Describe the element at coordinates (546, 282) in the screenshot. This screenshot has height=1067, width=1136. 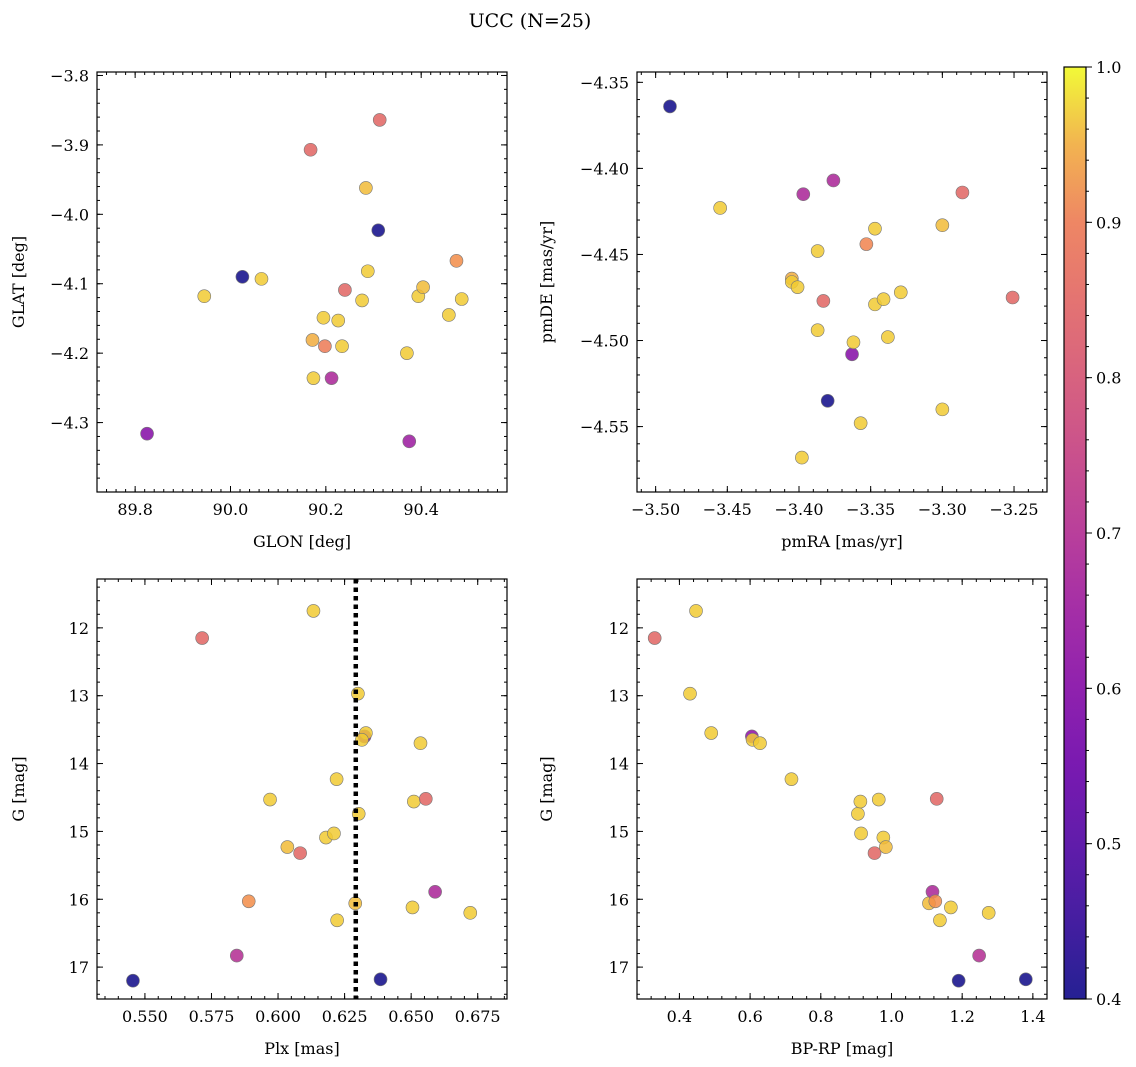
I see `y-axis-label: pmDE [mas/yr]` at that location.